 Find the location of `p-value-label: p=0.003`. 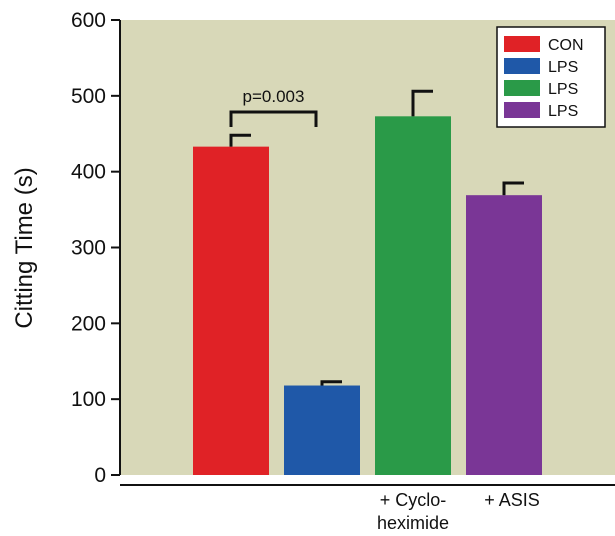

p-value-label: p=0.003 is located at coordinates (274, 96).